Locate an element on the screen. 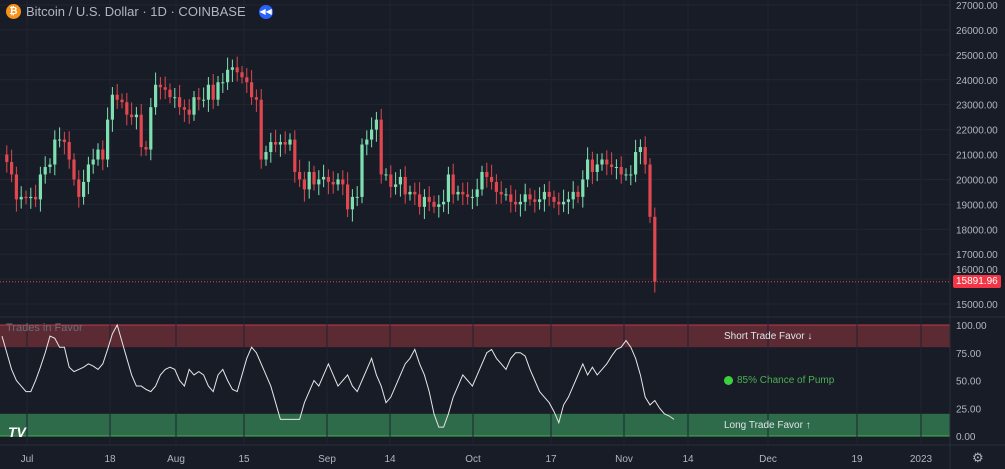 Image resolution: width=1005 pixels, height=469 pixels. osc-tick-label: 0.00 is located at coordinates (966, 437).